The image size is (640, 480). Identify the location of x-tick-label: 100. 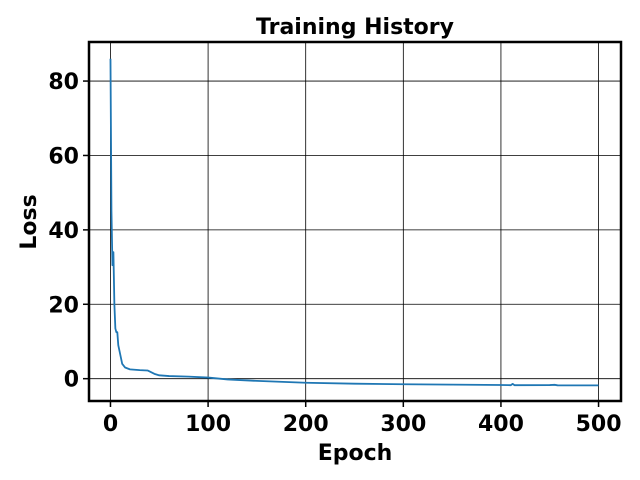
(208, 424).